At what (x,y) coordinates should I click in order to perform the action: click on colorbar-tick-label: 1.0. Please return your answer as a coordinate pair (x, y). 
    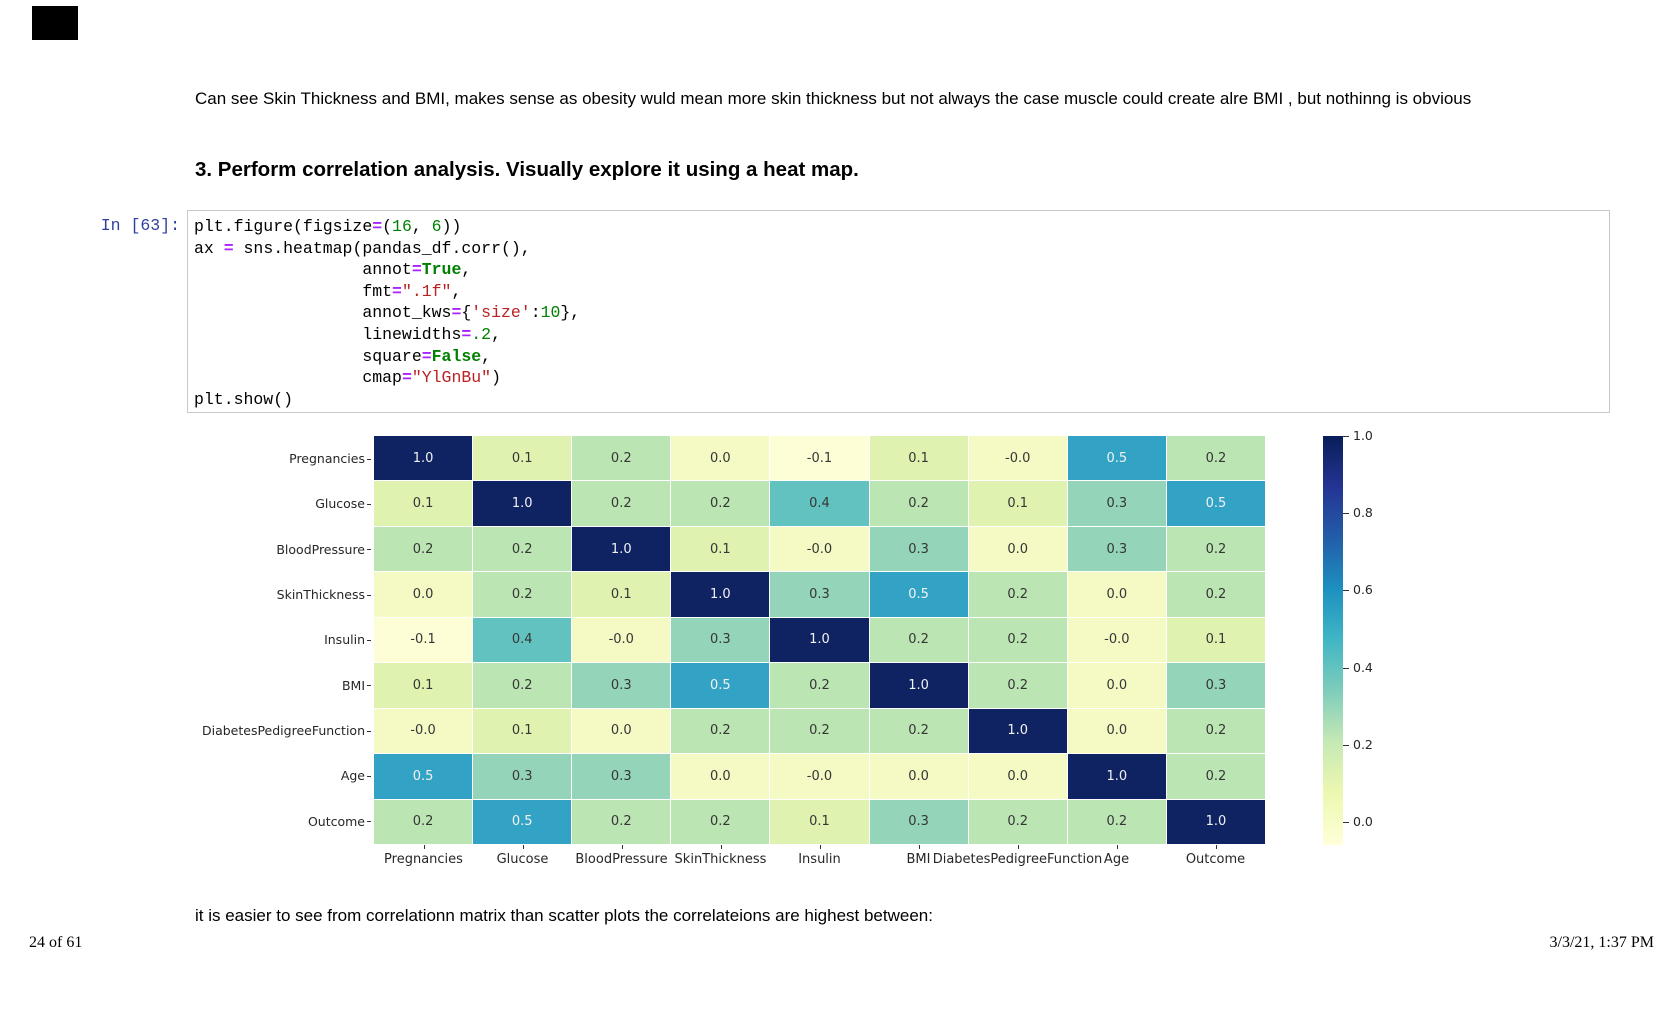
    Looking at the image, I should click on (1363, 435).